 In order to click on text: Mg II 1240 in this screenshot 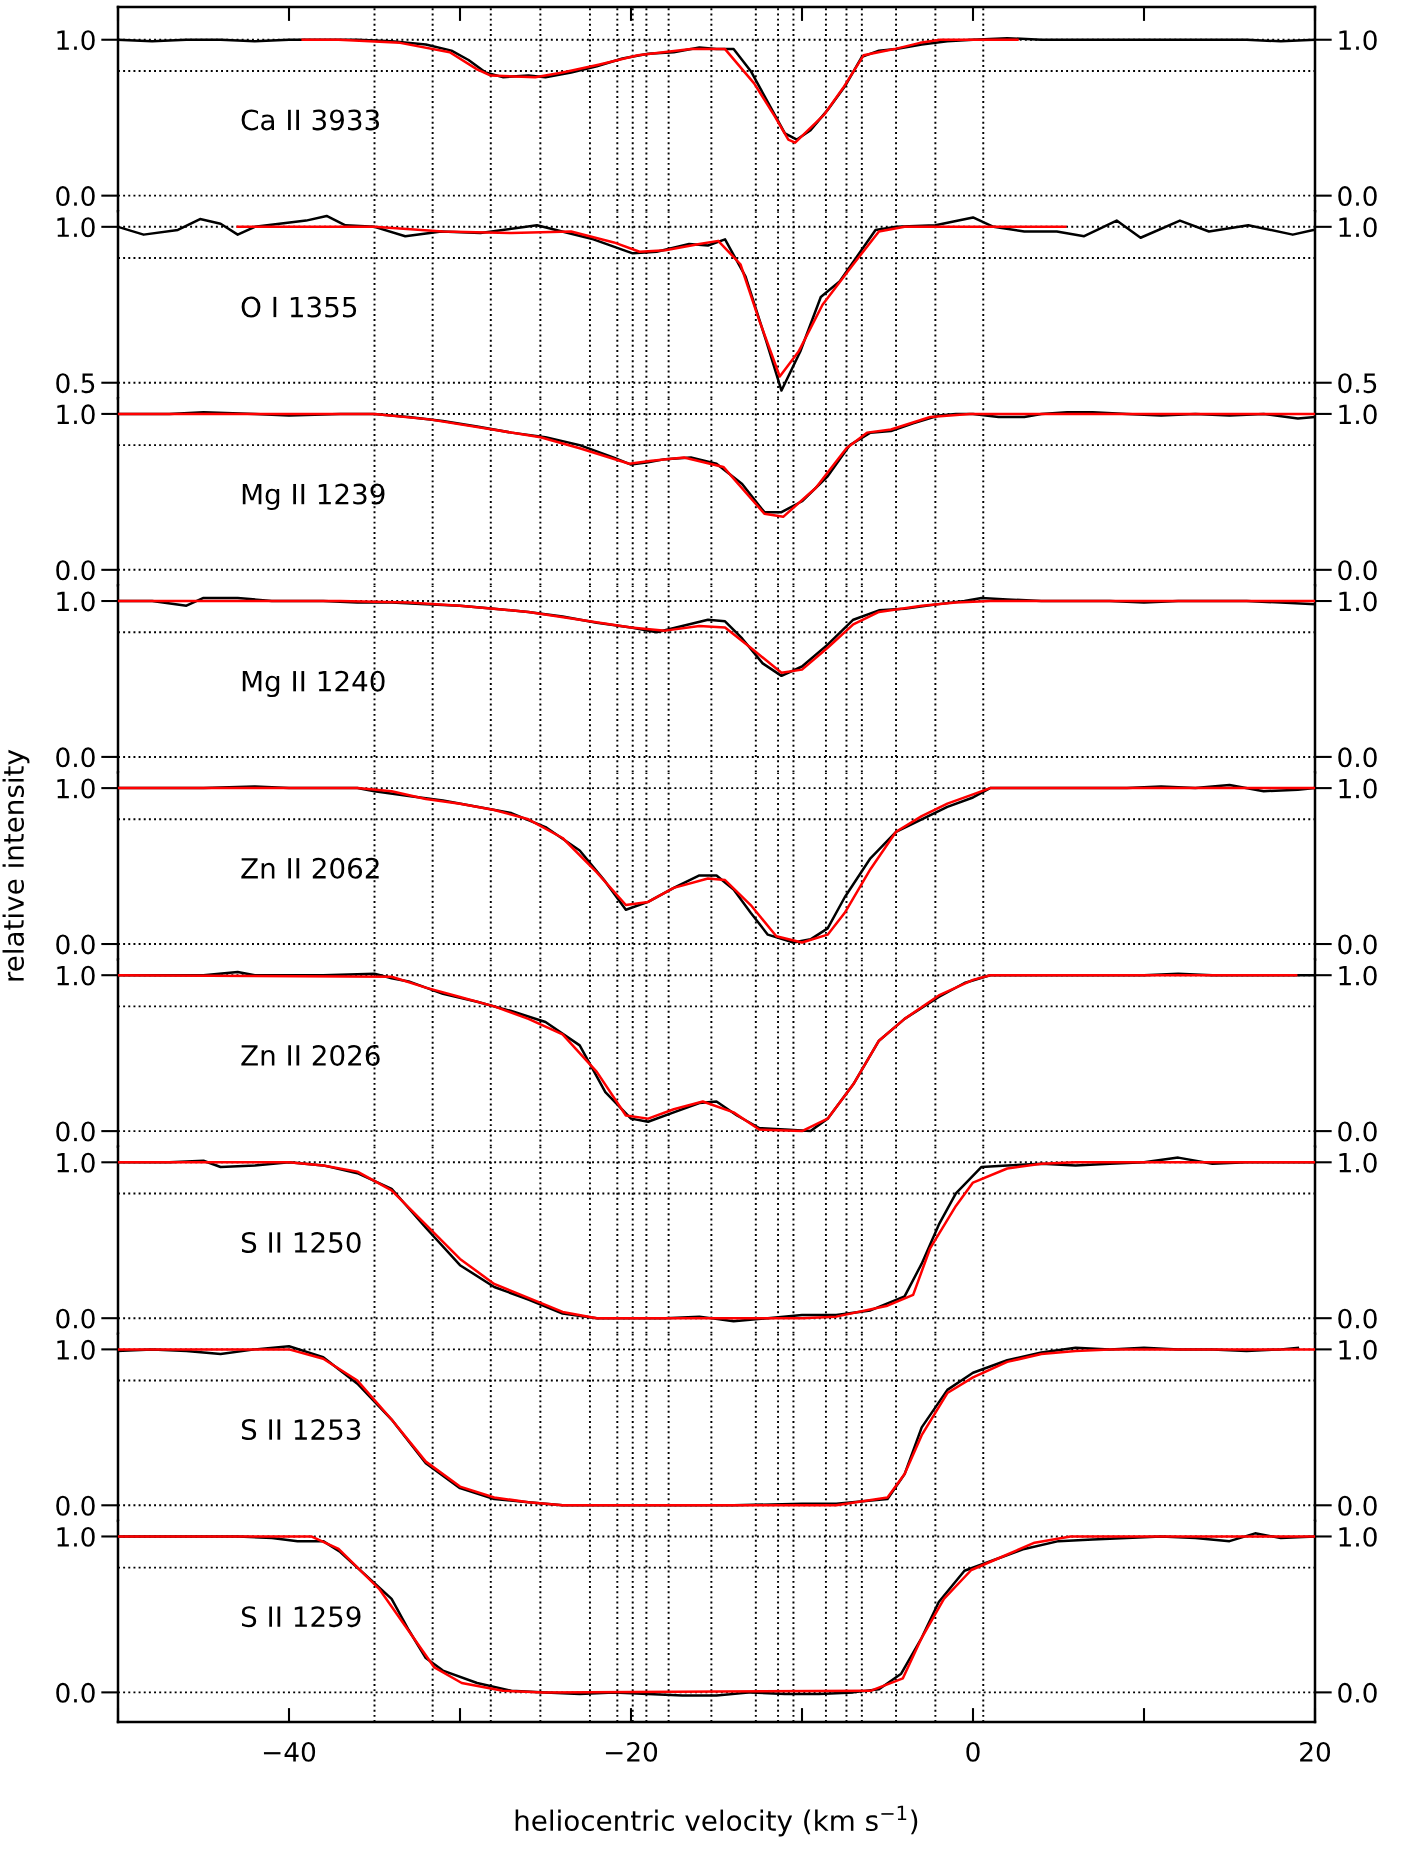, I will do `click(313, 684)`.